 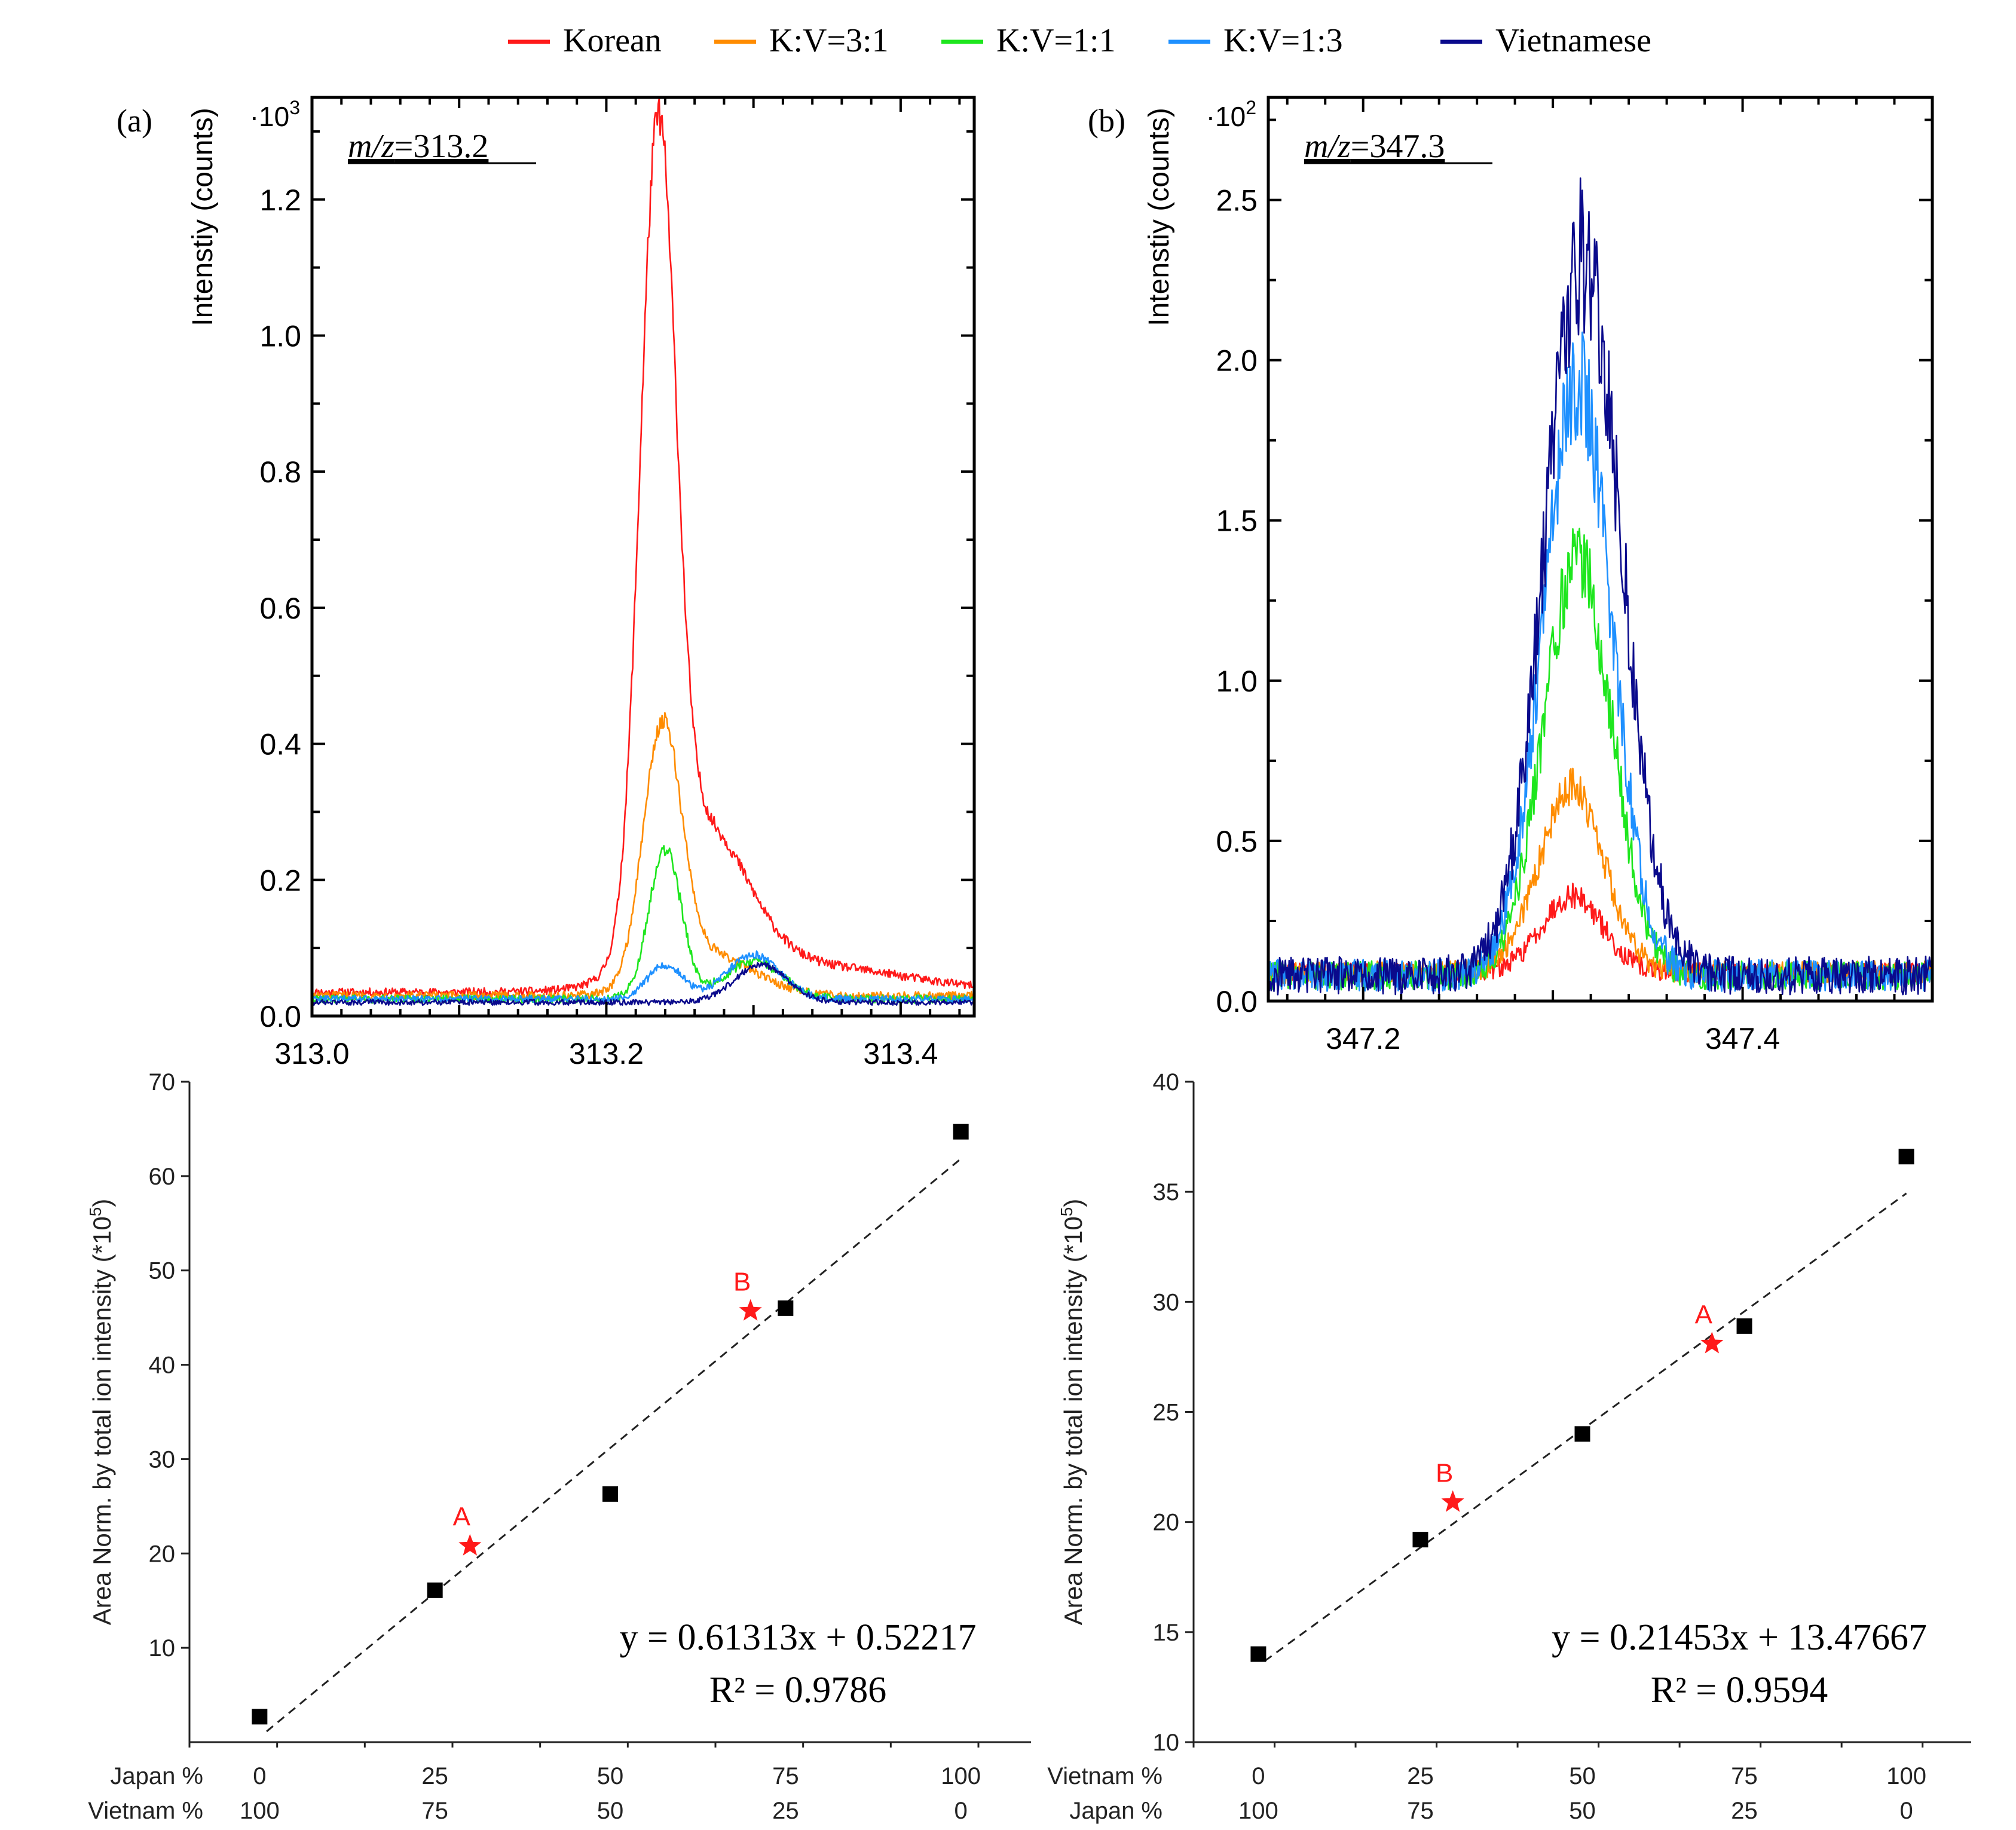 What do you see at coordinates (280, 745) in the screenshot?
I see `y-tick-label: 0.4` at bounding box center [280, 745].